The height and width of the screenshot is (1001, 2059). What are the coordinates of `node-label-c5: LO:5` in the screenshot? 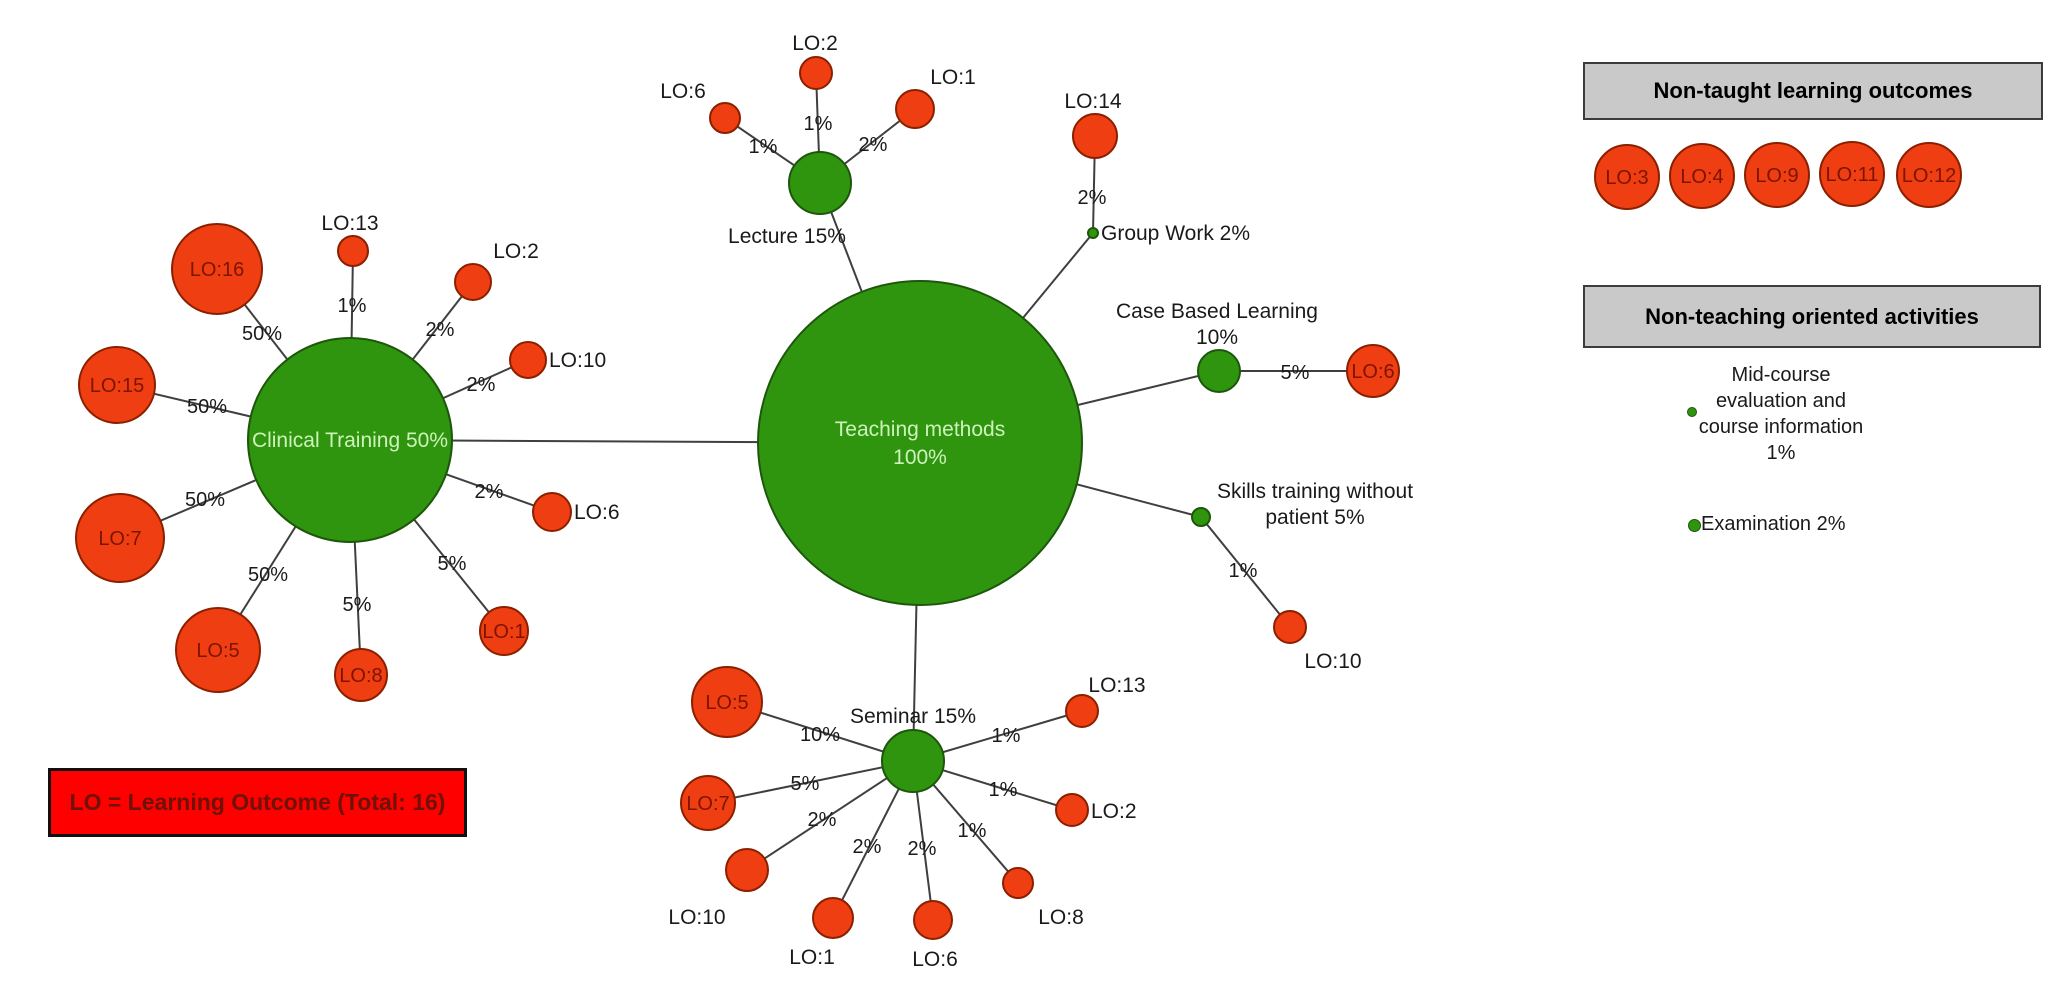 It's located at (217, 651).